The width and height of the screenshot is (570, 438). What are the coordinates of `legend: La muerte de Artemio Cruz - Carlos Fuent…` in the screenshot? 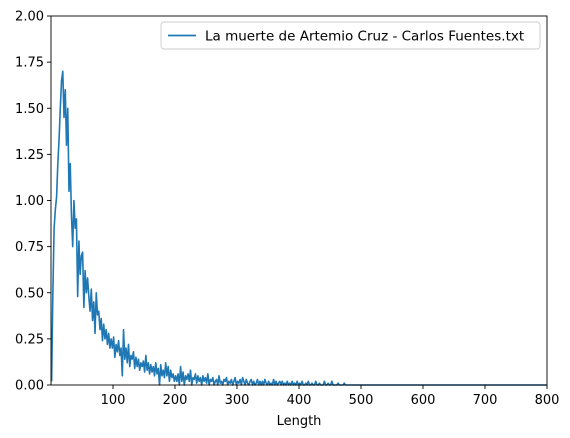 It's located at (350, 35).